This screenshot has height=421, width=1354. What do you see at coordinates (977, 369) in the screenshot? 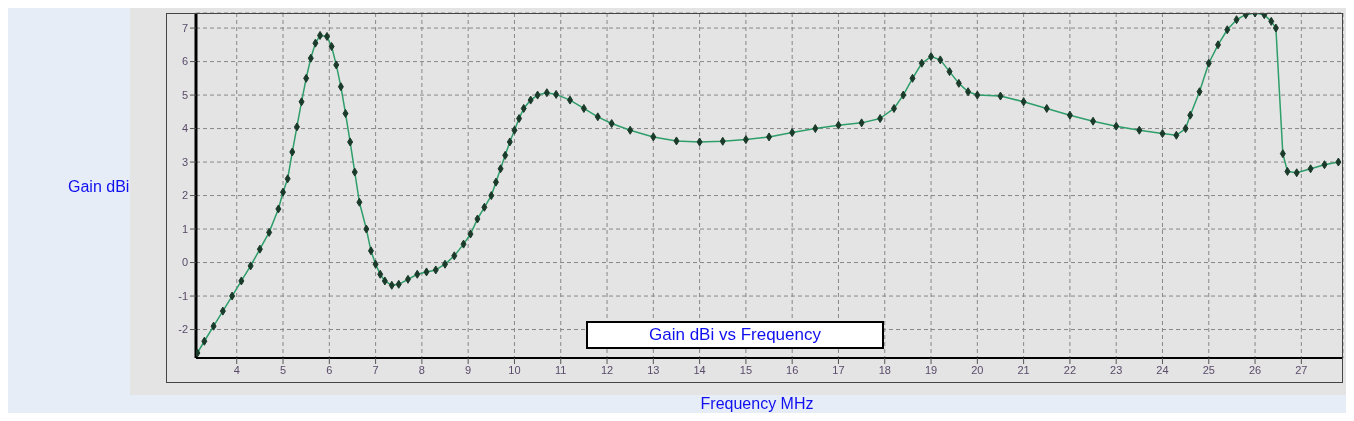
I see `x-tick-label: 20` at bounding box center [977, 369].